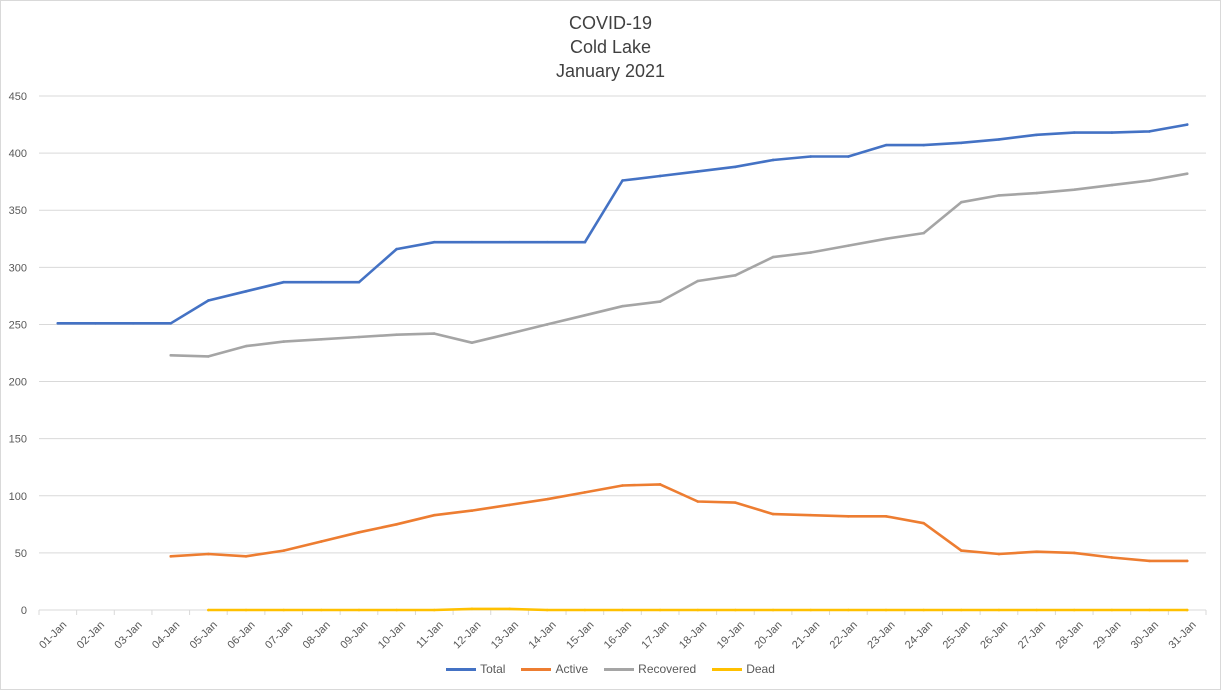 This screenshot has height=690, width=1221. What do you see at coordinates (735, 502) in the screenshot?
I see `data-point-active-19-Jan` at bounding box center [735, 502].